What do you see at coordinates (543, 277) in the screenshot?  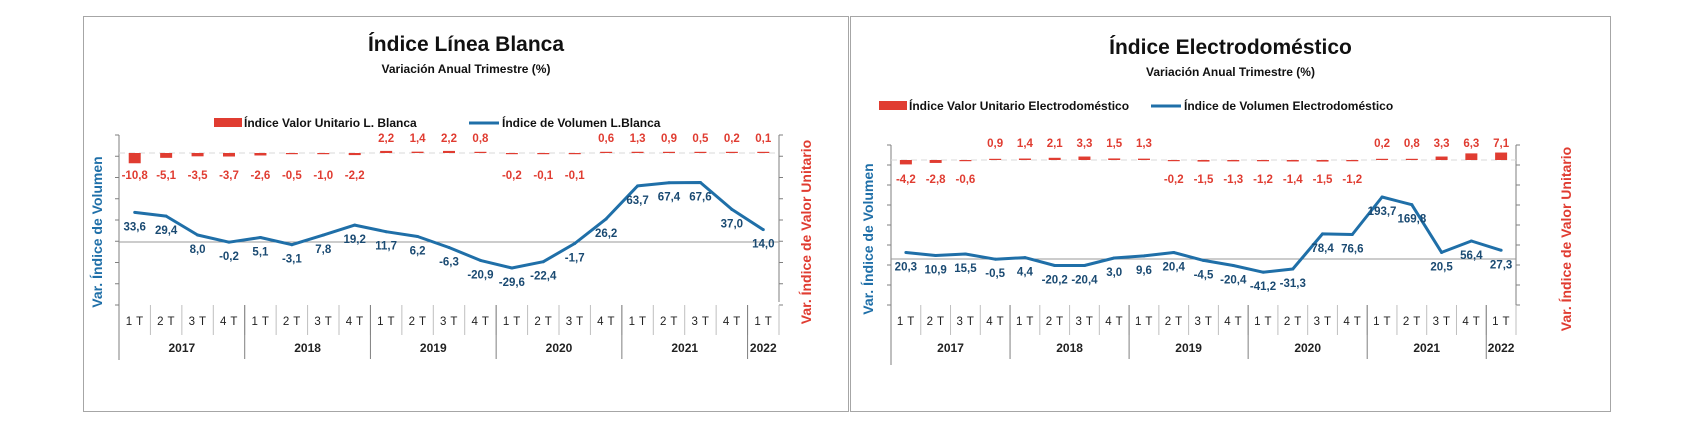 I see `line-data-label: -22,4` at bounding box center [543, 277].